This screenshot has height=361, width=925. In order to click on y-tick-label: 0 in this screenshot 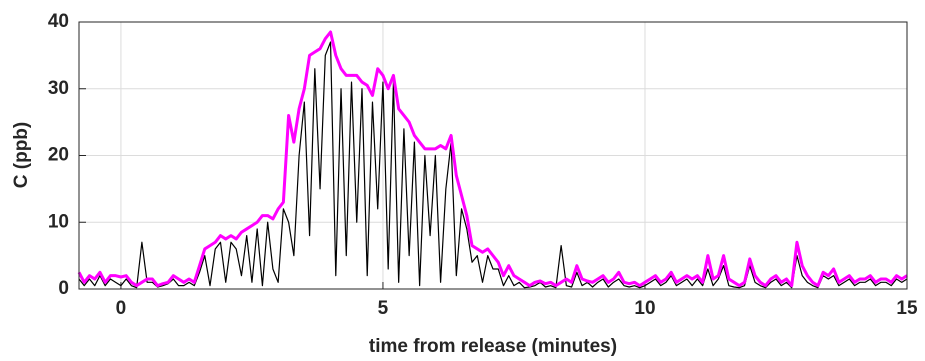, I will do `click(63, 288)`.